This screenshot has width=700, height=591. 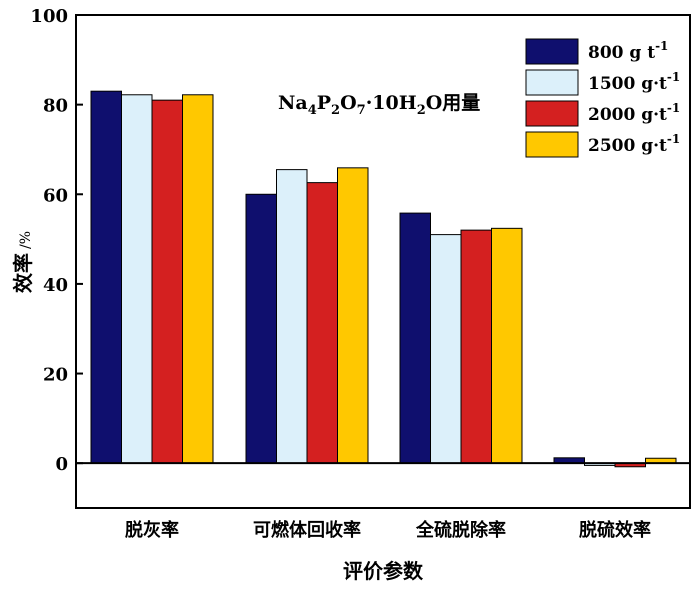 I want to click on legend-label: 1500 g·t-1, so click(x=634, y=82).